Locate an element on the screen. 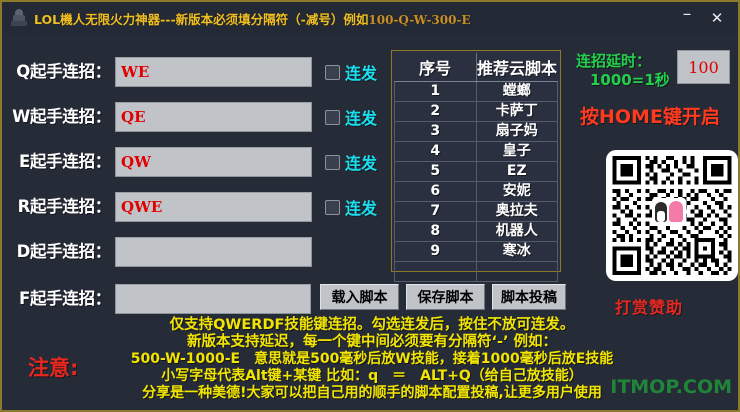  cell-name: 扇子妈 is located at coordinates (516, 131).